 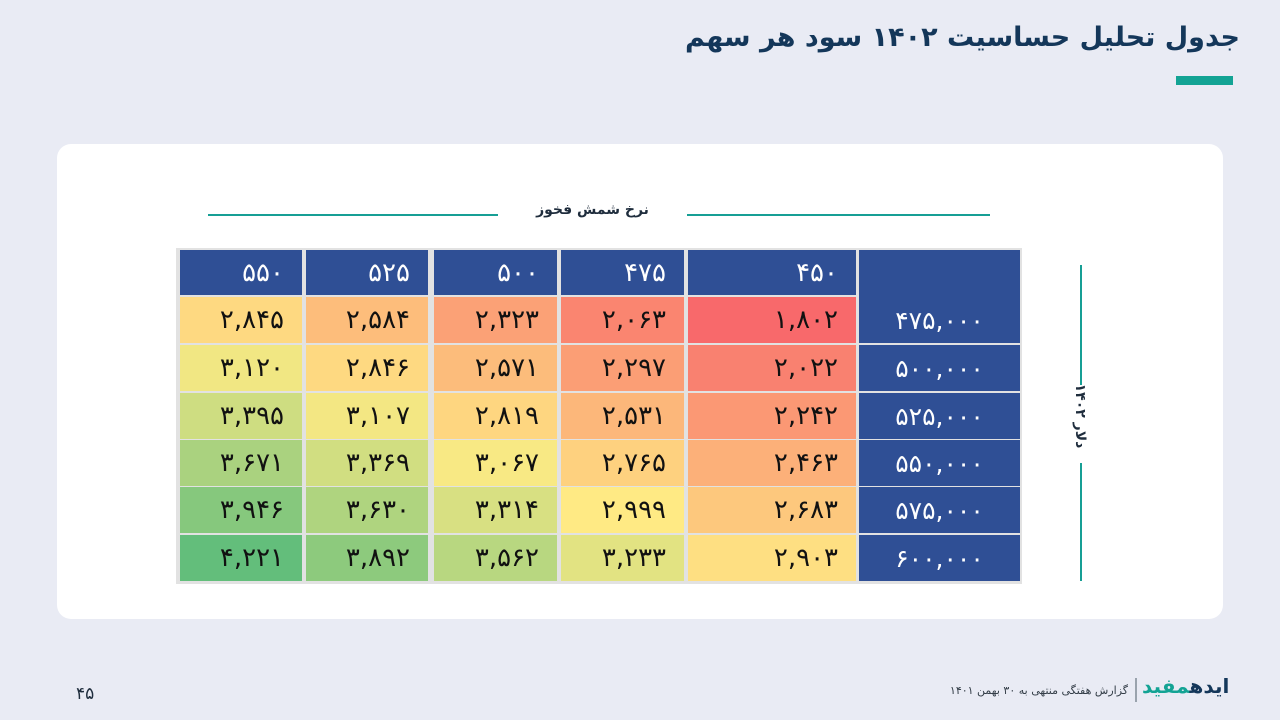 I want to click on table-cell: ۳,۲۳۳, so click(x=622, y=558).